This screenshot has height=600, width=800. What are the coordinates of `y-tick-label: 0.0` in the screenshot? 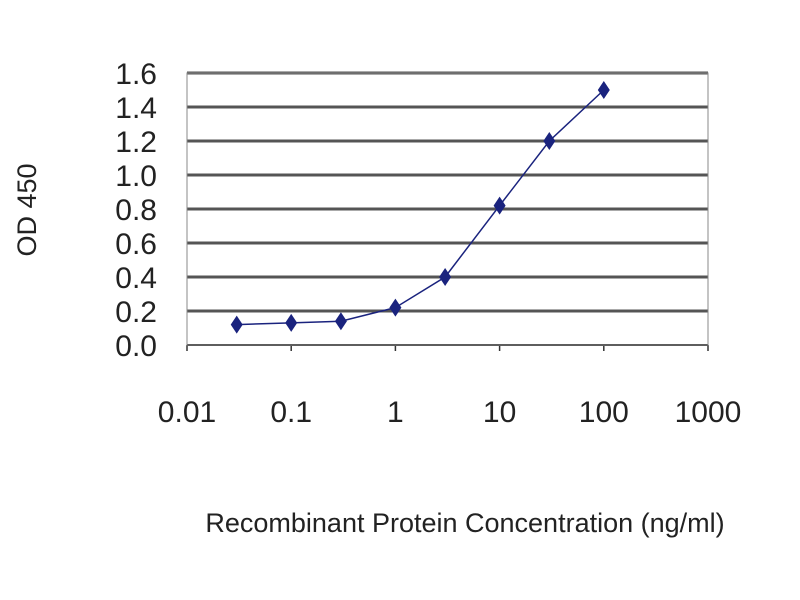 It's located at (136, 346).